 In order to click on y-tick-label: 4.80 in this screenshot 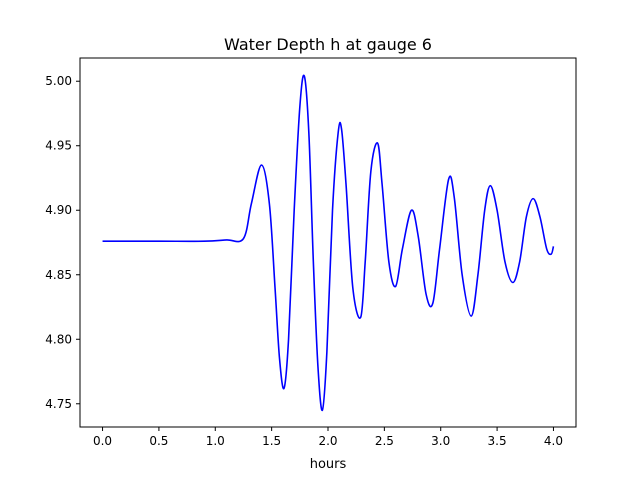, I will do `click(58, 339)`.